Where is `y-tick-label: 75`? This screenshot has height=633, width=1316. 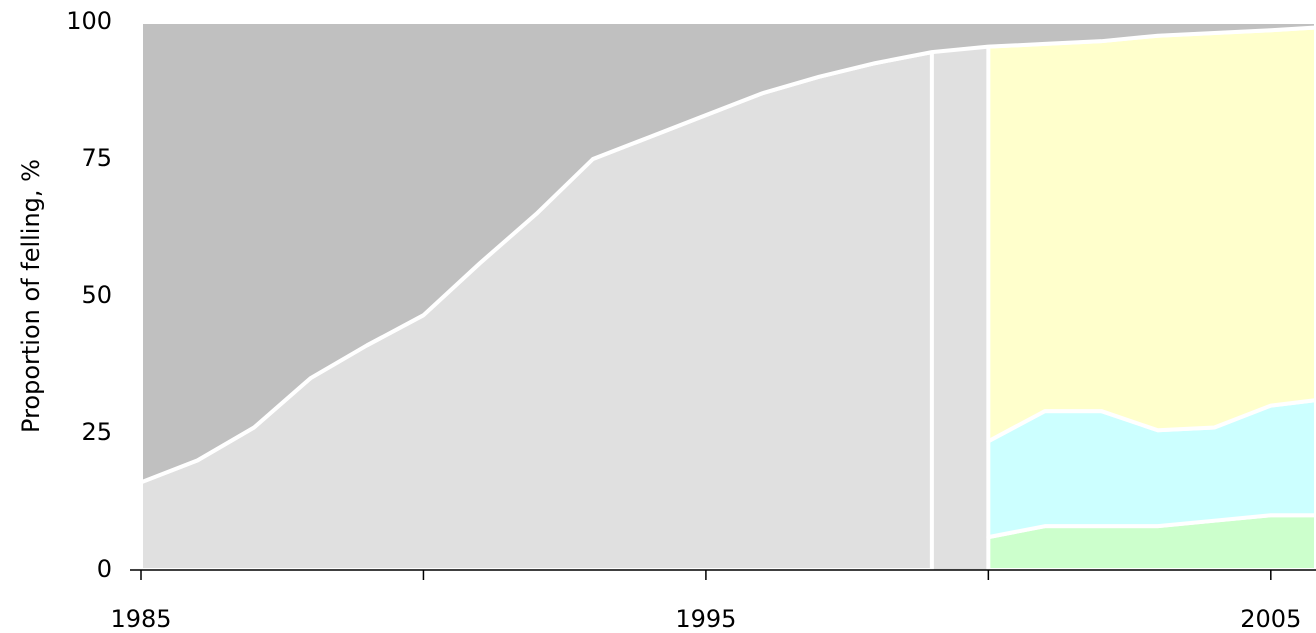 y-tick-label: 75 is located at coordinates (96, 158).